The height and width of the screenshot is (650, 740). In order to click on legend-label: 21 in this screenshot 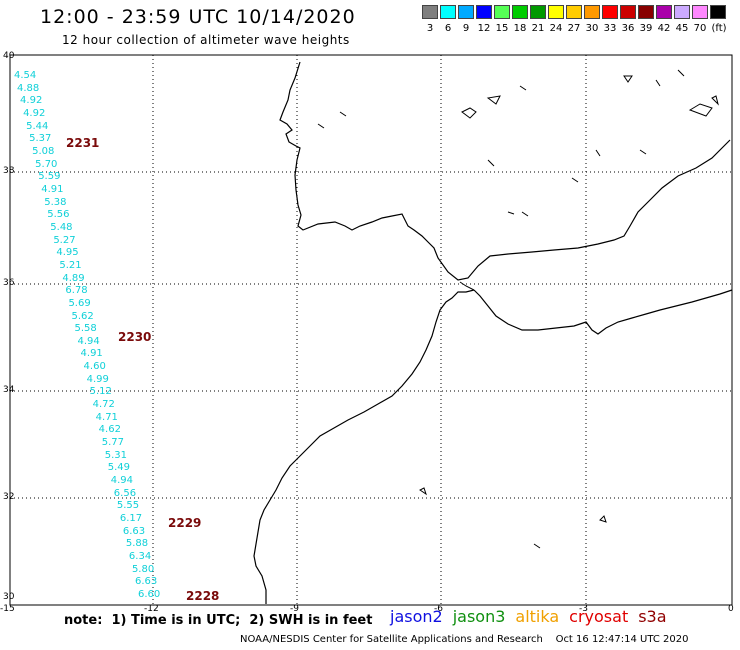, I will do `click(538, 28)`.